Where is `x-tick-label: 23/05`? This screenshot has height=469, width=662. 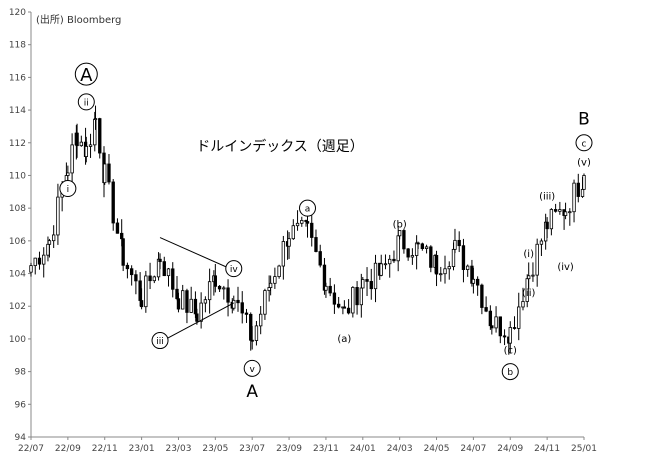
x-tick-label: 23/05 is located at coordinates (215, 449).